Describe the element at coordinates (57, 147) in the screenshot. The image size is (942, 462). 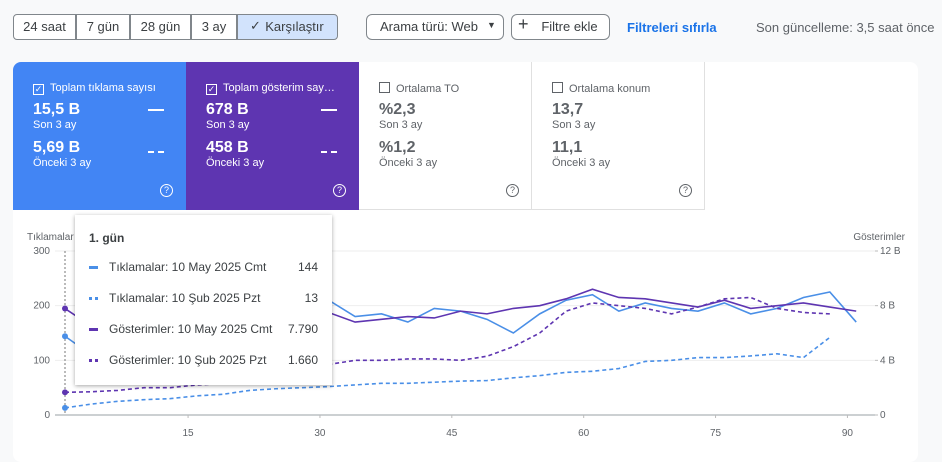
I see `previous-value: 5,69 B` at that location.